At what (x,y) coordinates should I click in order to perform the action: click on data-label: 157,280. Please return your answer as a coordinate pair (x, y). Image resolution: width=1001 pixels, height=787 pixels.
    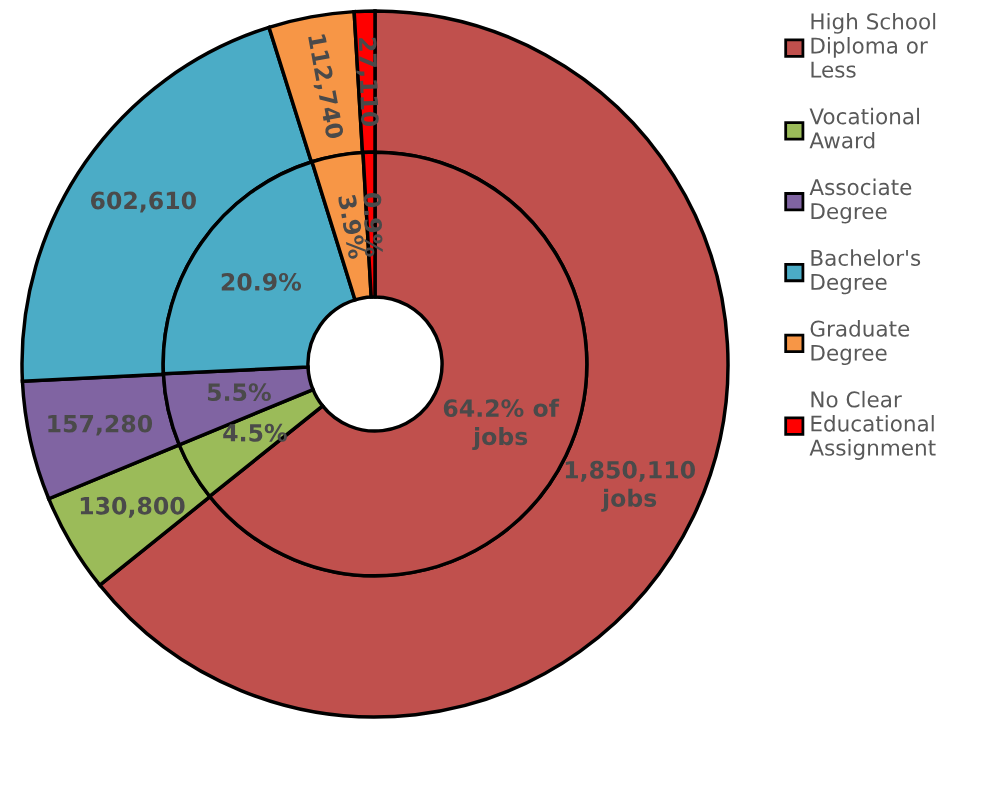
    Looking at the image, I should click on (100, 425).